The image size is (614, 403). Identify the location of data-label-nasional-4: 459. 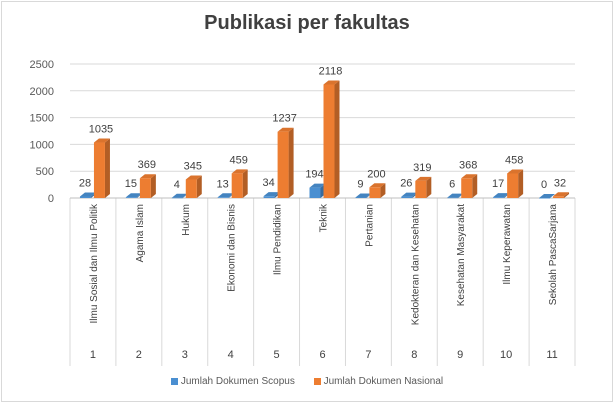
(239, 160).